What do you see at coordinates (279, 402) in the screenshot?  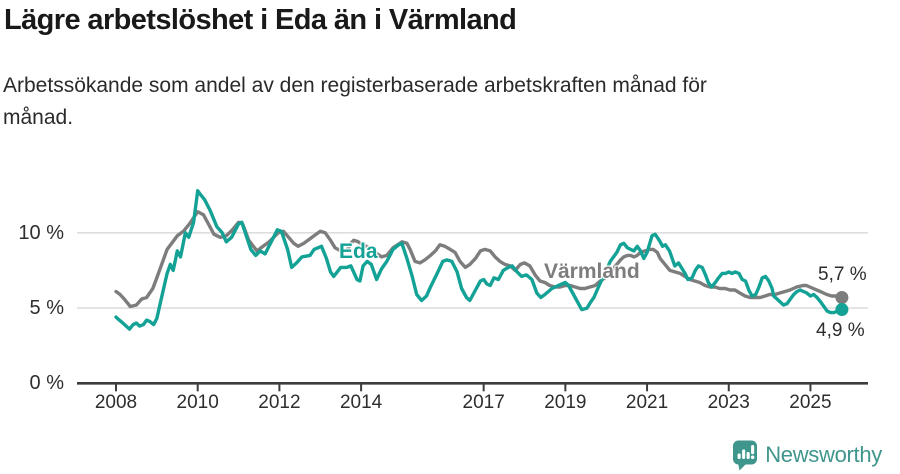 I see `x-axis-tick-label: 2012` at bounding box center [279, 402].